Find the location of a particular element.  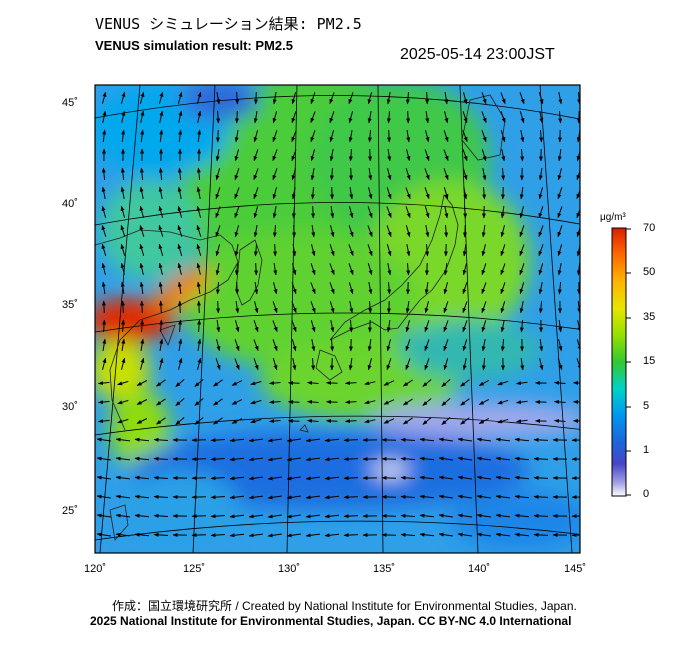

title-japanese: VENUS シミュレーション結果: PM2.5 is located at coordinates (228, 24).